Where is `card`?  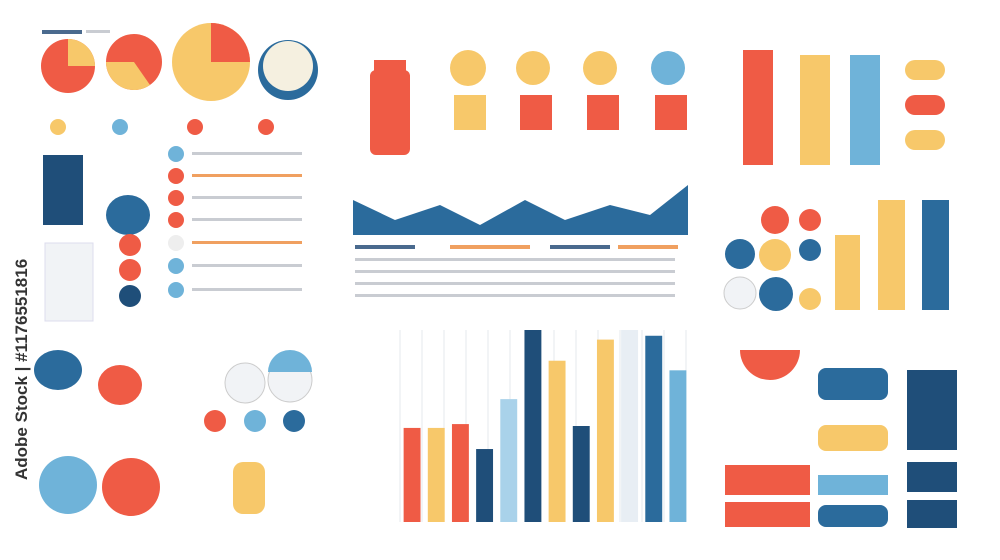 card is located at coordinates (63, 190).